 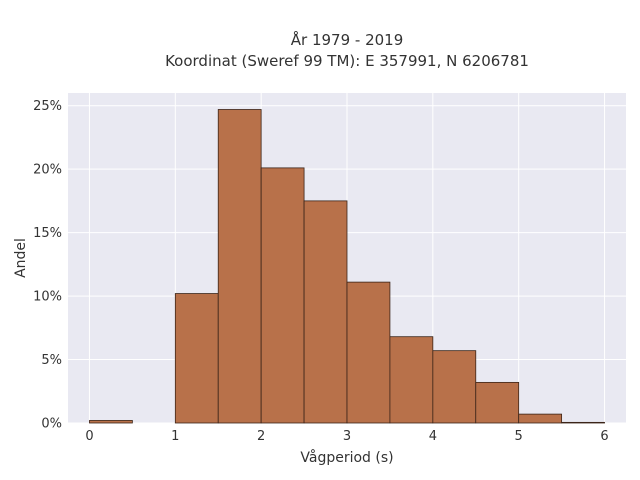 I want to click on x-tick-label: 2, so click(x=261, y=436).